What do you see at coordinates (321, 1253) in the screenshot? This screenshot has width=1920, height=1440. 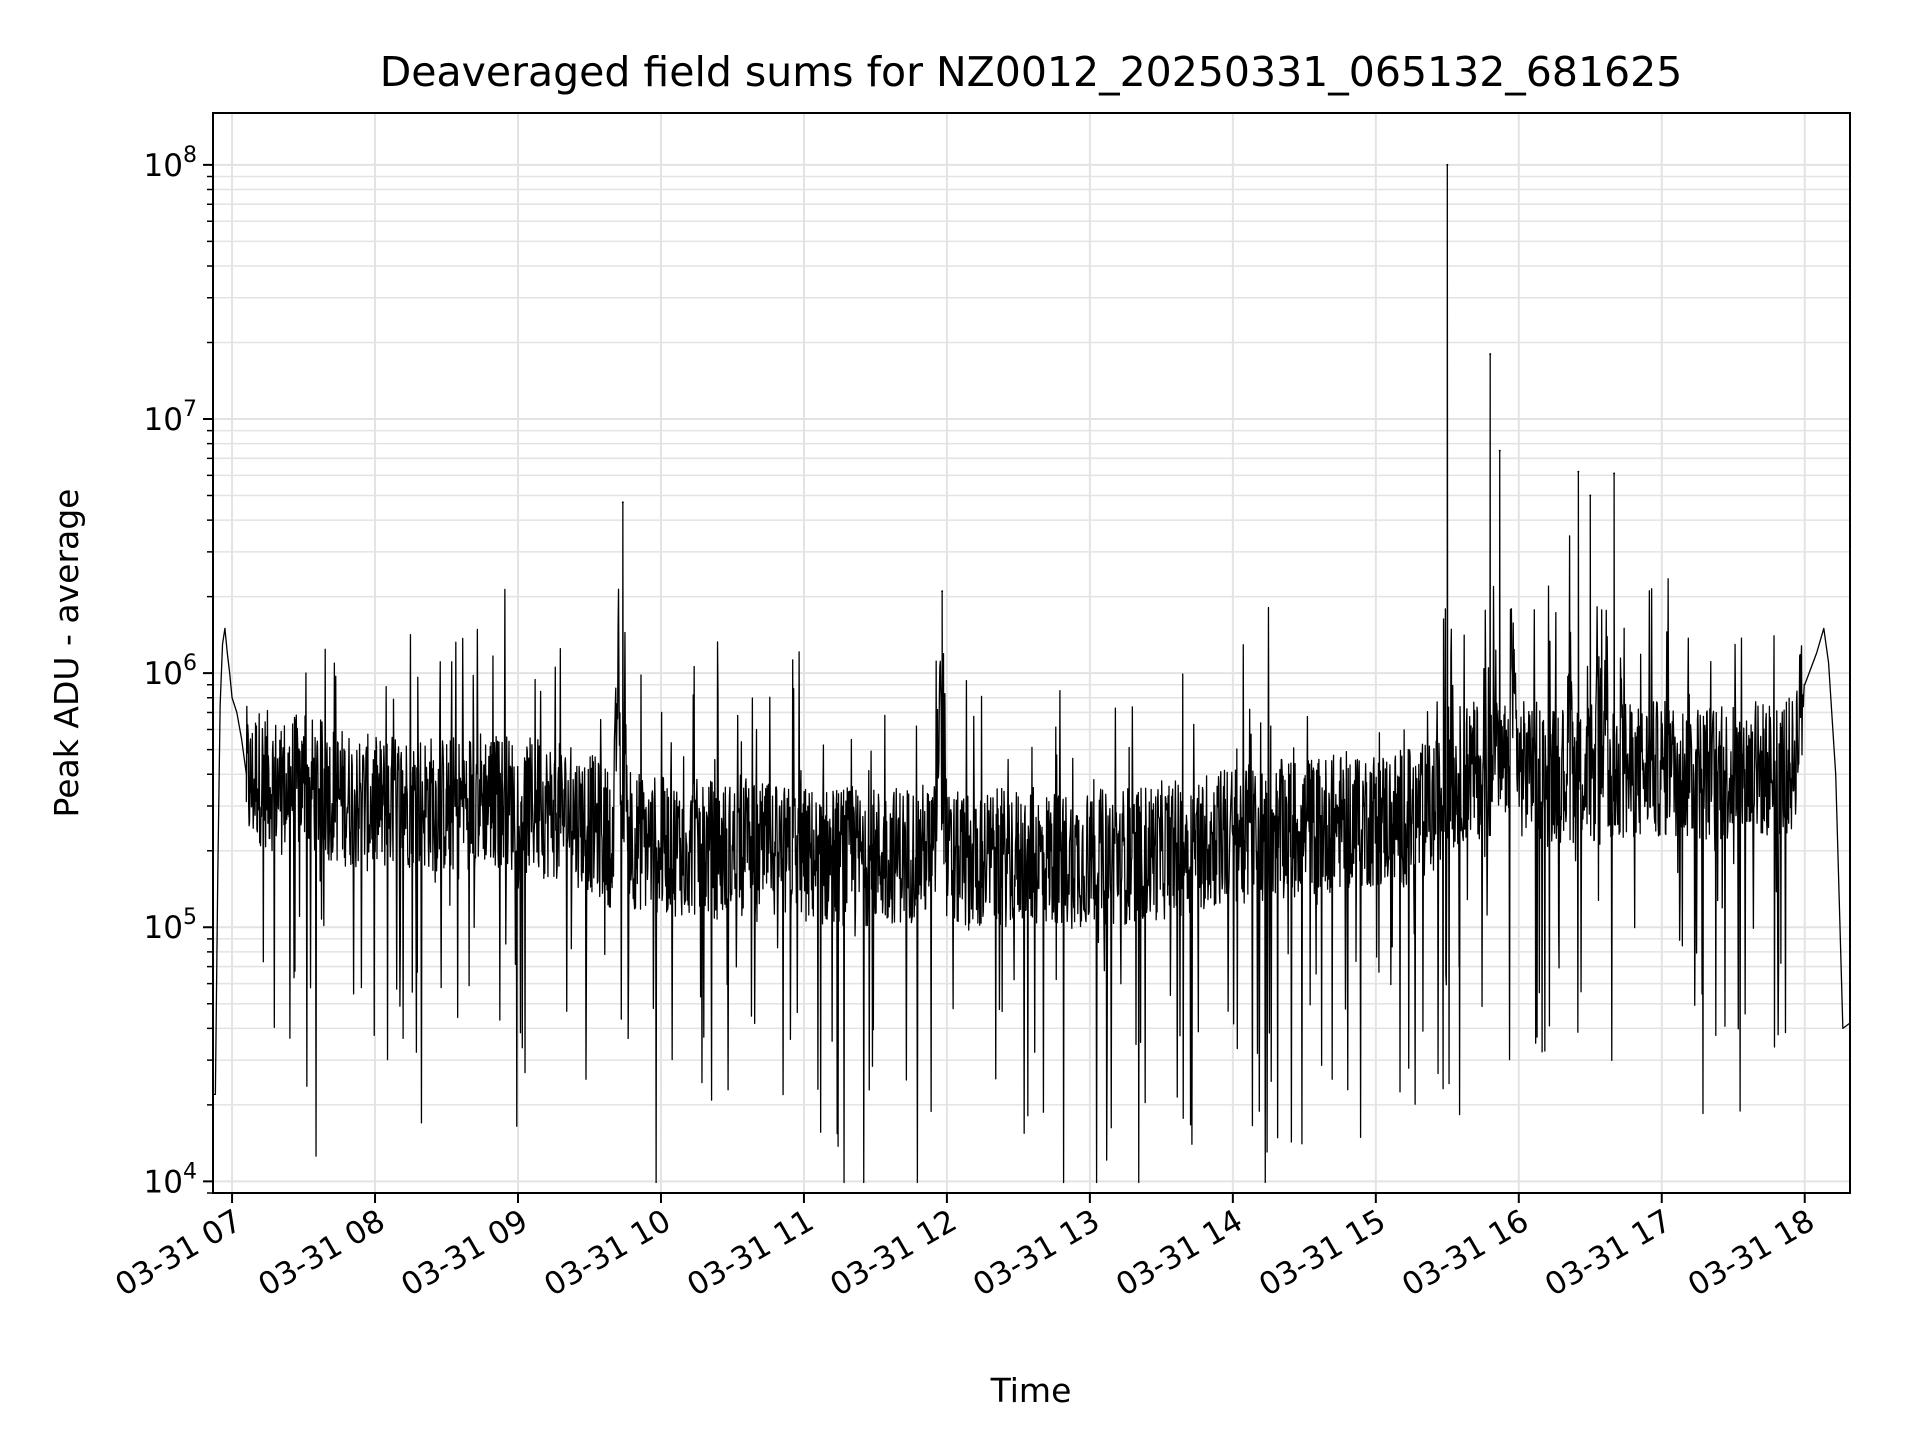 I see `x-tick-label: 03-31 08` at bounding box center [321, 1253].